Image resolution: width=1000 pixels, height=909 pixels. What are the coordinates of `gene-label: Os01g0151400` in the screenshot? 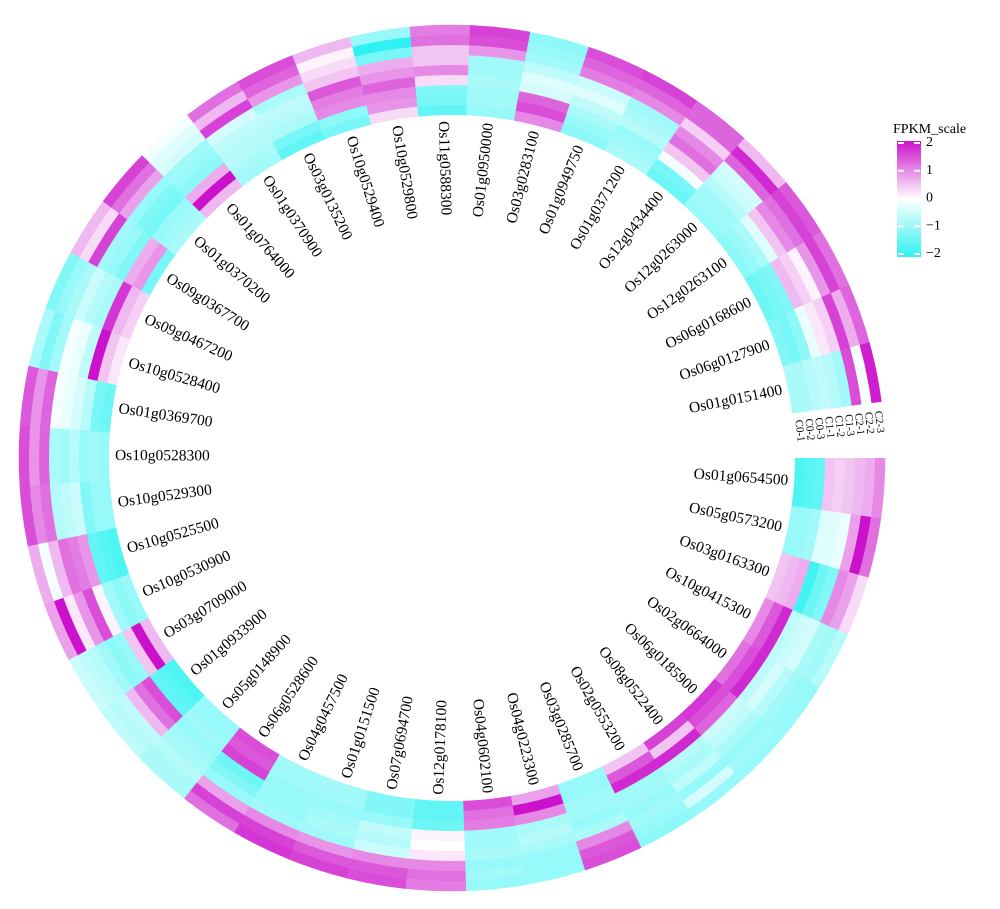 It's located at (736, 399).